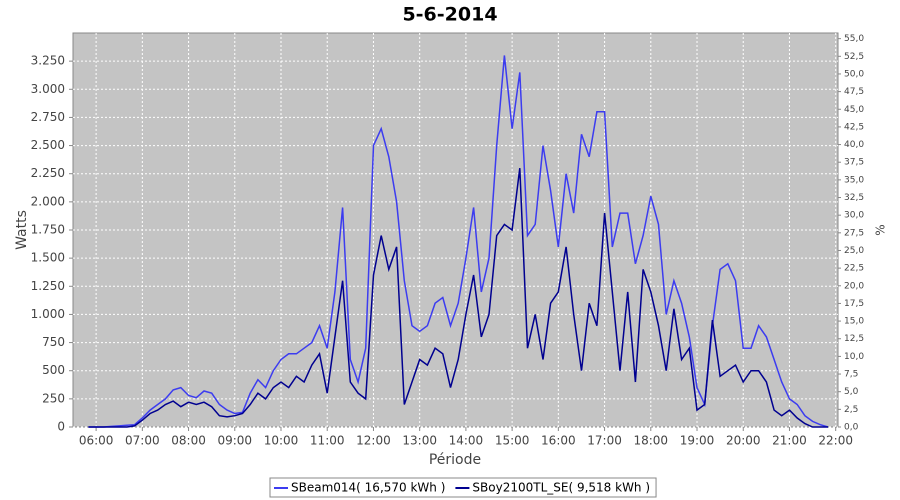 The image size is (900, 500). I want to click on x-tick-label: 18:00, so click(650, 441).